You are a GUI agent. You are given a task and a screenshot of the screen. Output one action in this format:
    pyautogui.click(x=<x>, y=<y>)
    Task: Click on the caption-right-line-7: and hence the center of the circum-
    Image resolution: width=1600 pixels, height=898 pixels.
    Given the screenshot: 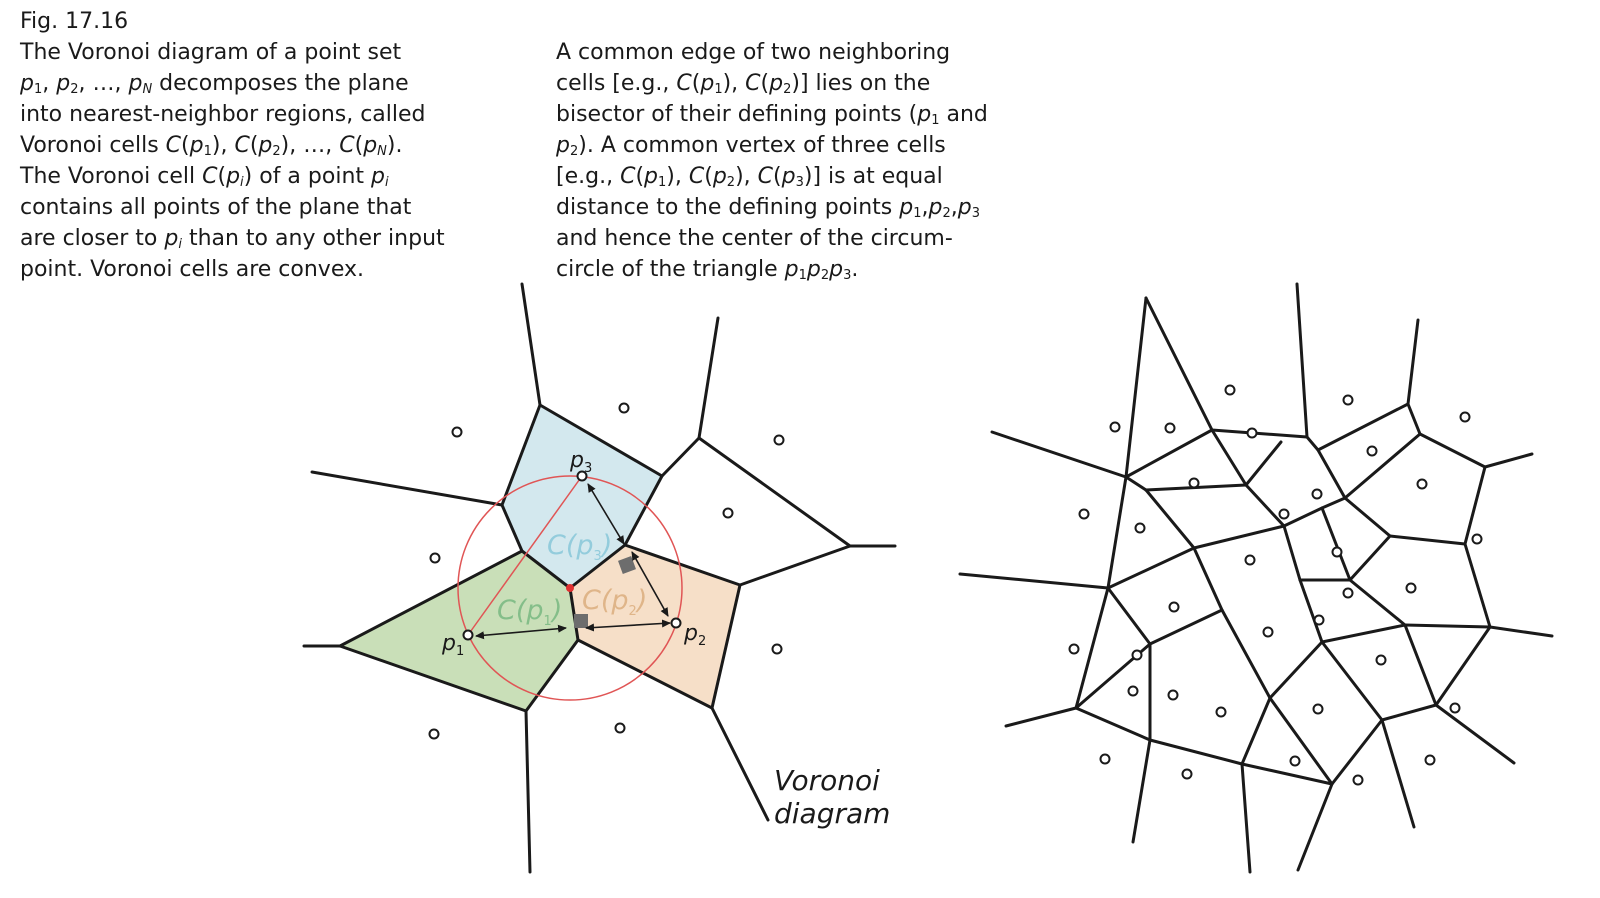 What is the action you would take?
    pyautogui.click(x=754, y=238)
    